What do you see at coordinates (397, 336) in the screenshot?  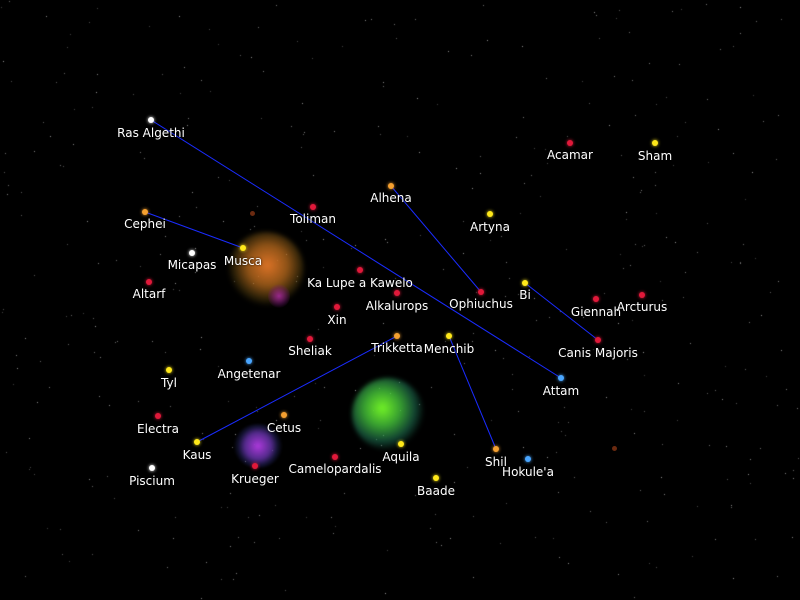 I see `star-trikketta` at bounding box center [397, 336].